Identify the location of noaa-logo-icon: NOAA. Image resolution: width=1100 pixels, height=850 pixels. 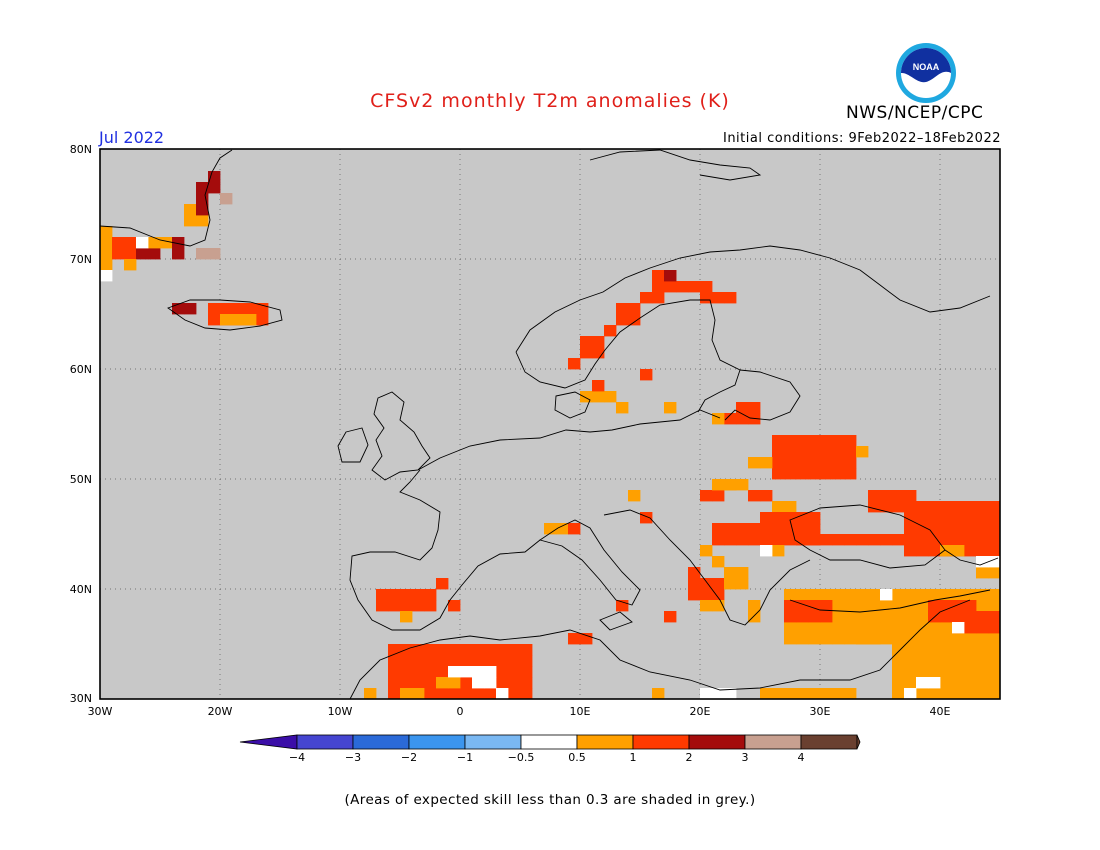
(926, 73).